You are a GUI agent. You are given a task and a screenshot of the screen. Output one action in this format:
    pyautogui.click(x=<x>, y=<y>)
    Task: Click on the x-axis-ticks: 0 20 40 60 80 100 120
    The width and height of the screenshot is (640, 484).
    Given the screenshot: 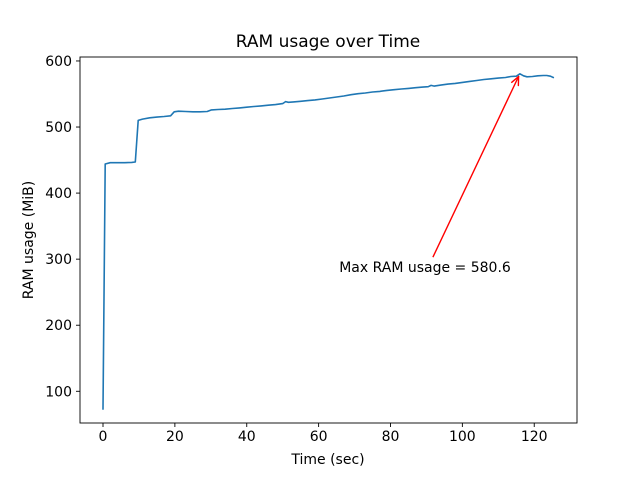 What is the action you would take?
    pyautogui.click(x=323, y=434)
    